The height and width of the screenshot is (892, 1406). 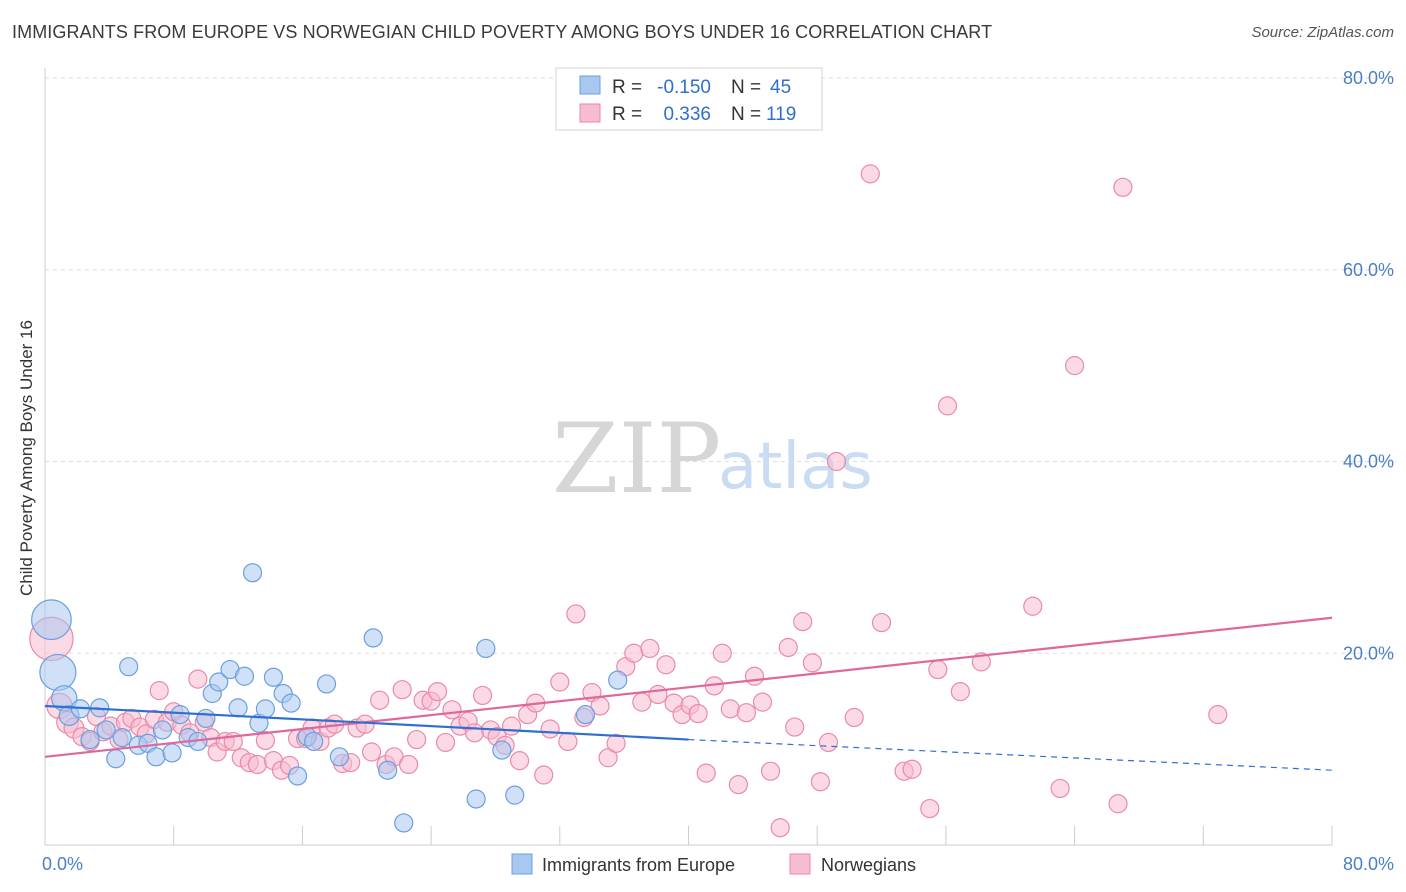 I want to click on trend-line-immigrants, so click(x=366, y=722).